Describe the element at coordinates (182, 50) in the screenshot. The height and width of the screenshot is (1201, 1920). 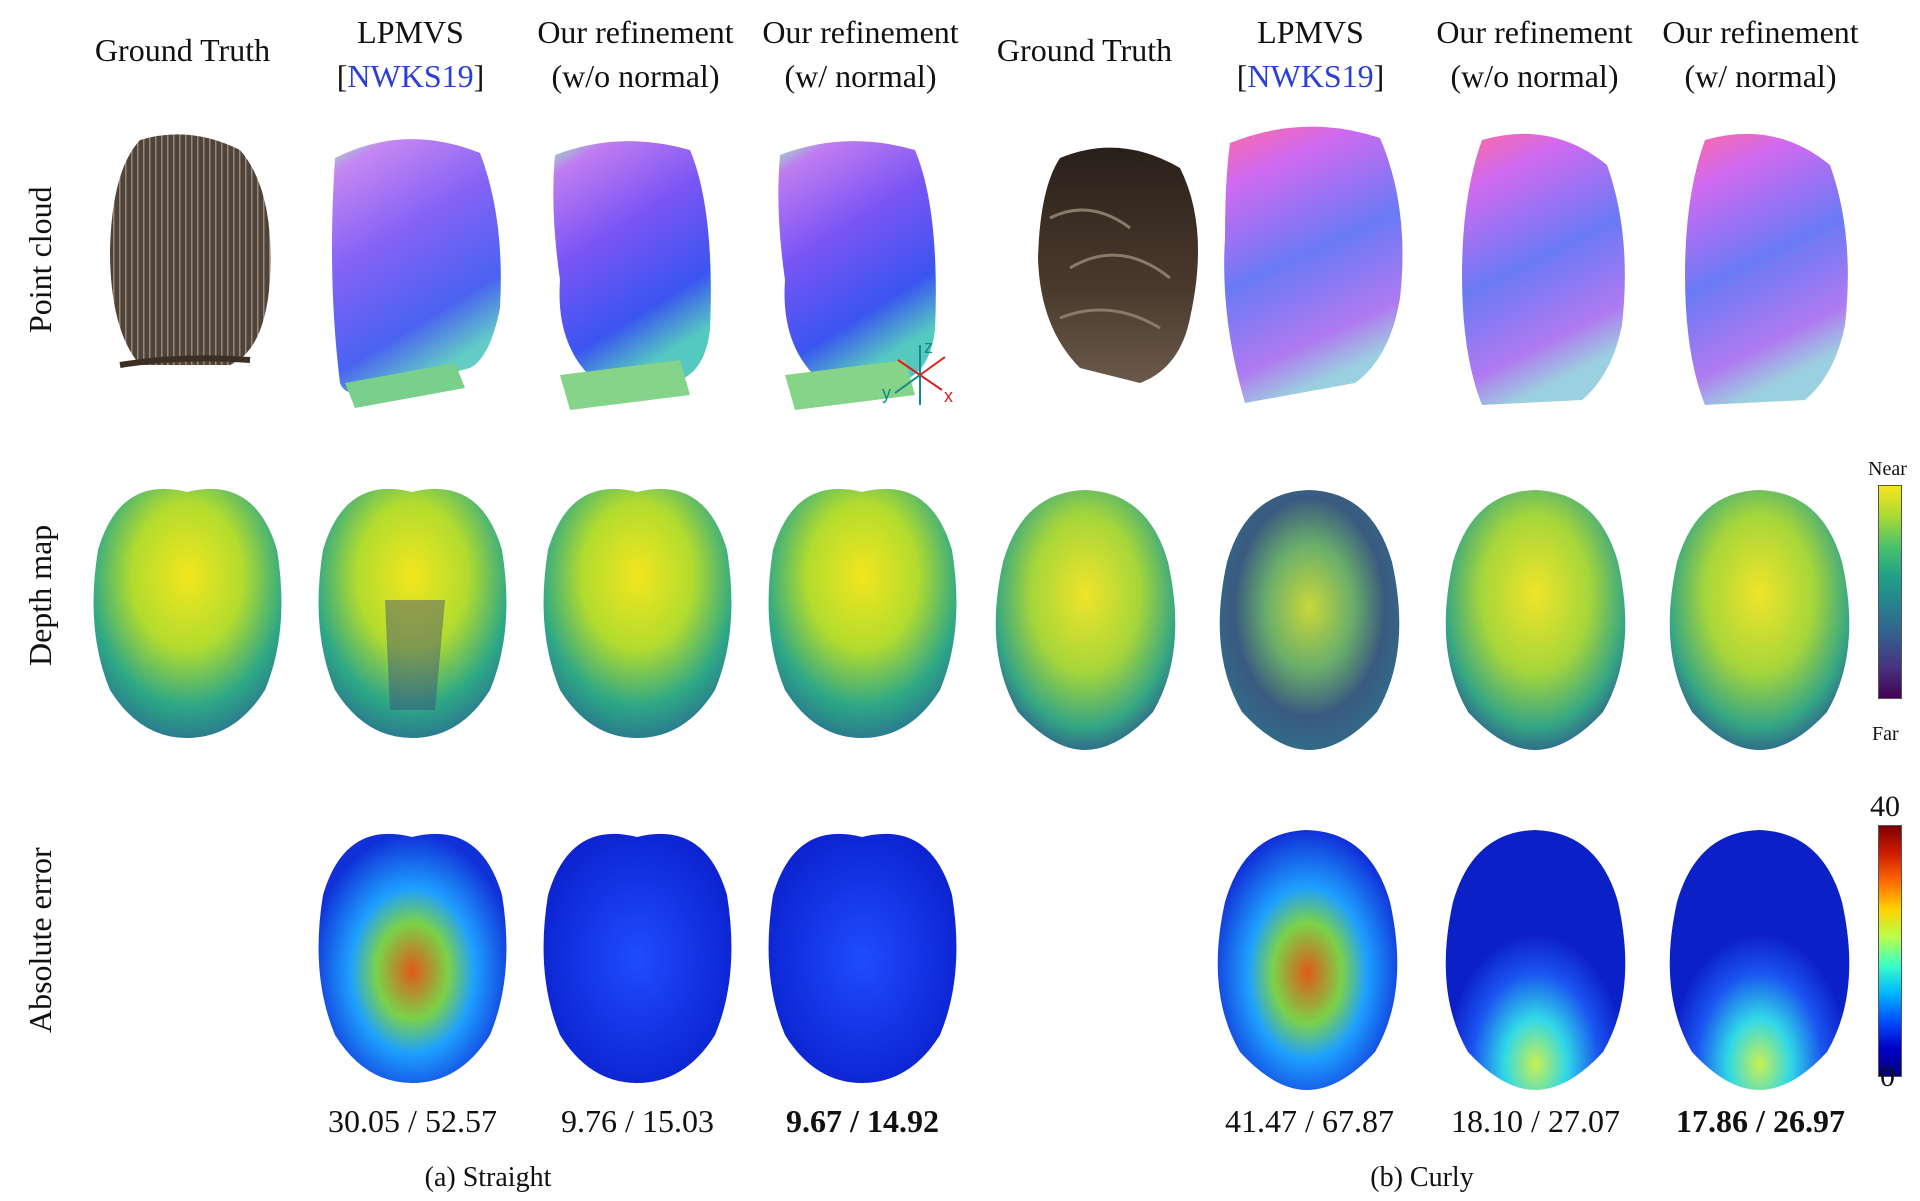
I see `col-header-a-ground-truth: Ground Truth` at that location.